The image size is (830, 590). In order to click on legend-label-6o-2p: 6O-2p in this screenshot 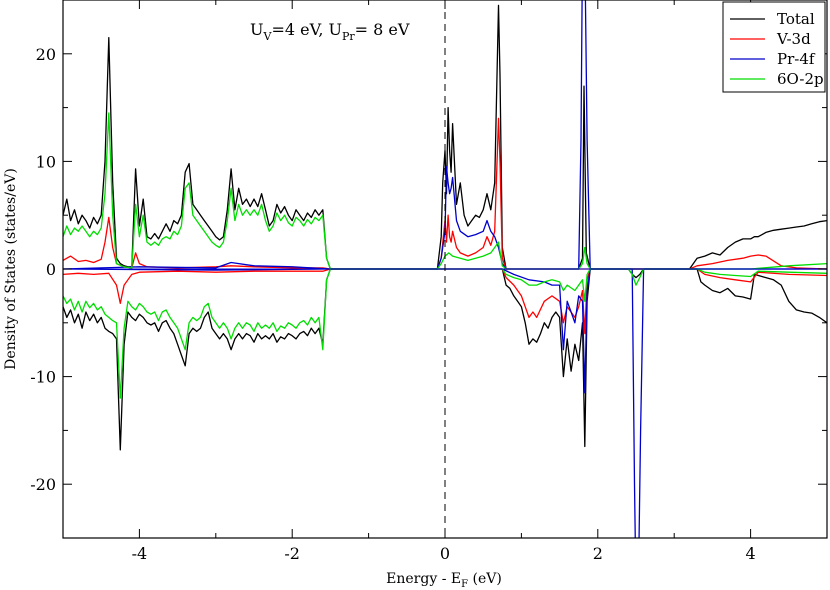, I will do `click(800, 79)`.